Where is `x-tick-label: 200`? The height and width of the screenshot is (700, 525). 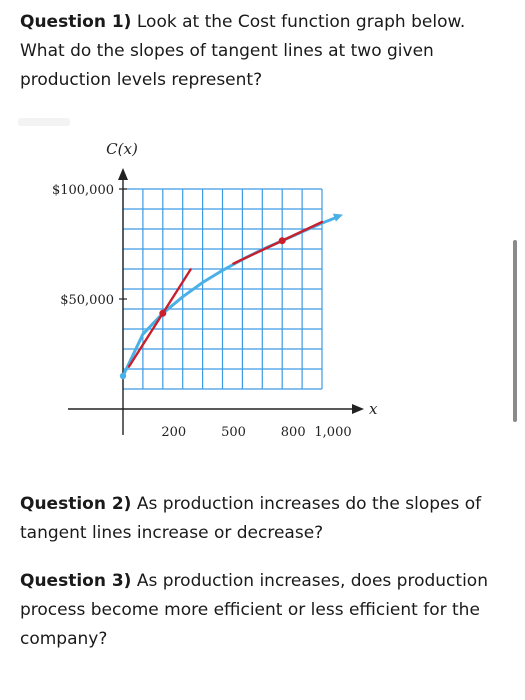 x-tick-label: 200 is located at coordinates (173, 432).